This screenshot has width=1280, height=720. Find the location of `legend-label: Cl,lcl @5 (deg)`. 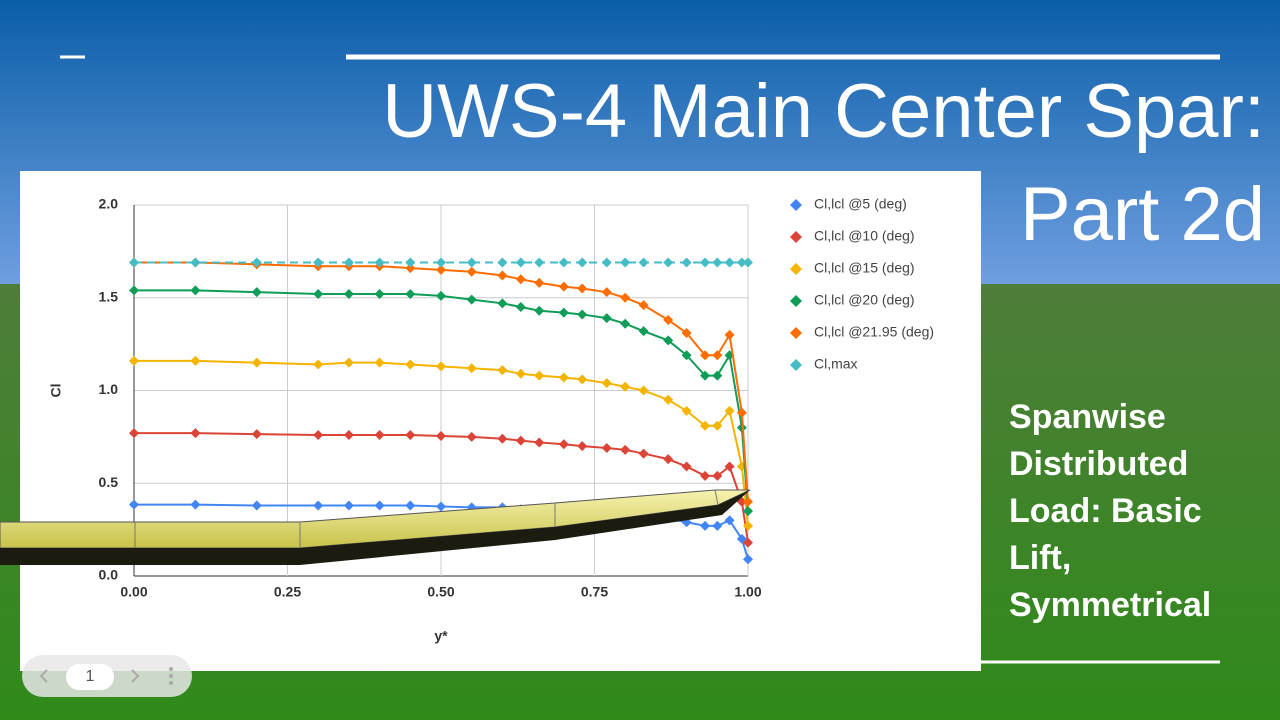

legend-label: Cl,lcl @5 (deg) is located at coordinates (860, 204).